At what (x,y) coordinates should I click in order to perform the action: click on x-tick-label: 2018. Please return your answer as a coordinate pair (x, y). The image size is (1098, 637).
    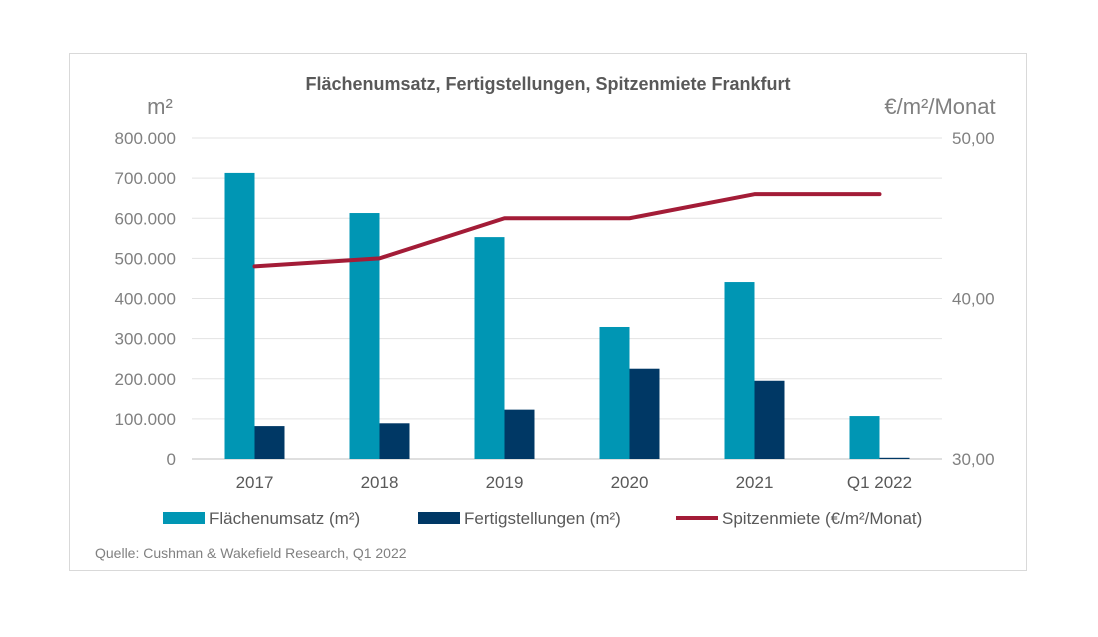
    Looking at the image, I should click on (380, 482).